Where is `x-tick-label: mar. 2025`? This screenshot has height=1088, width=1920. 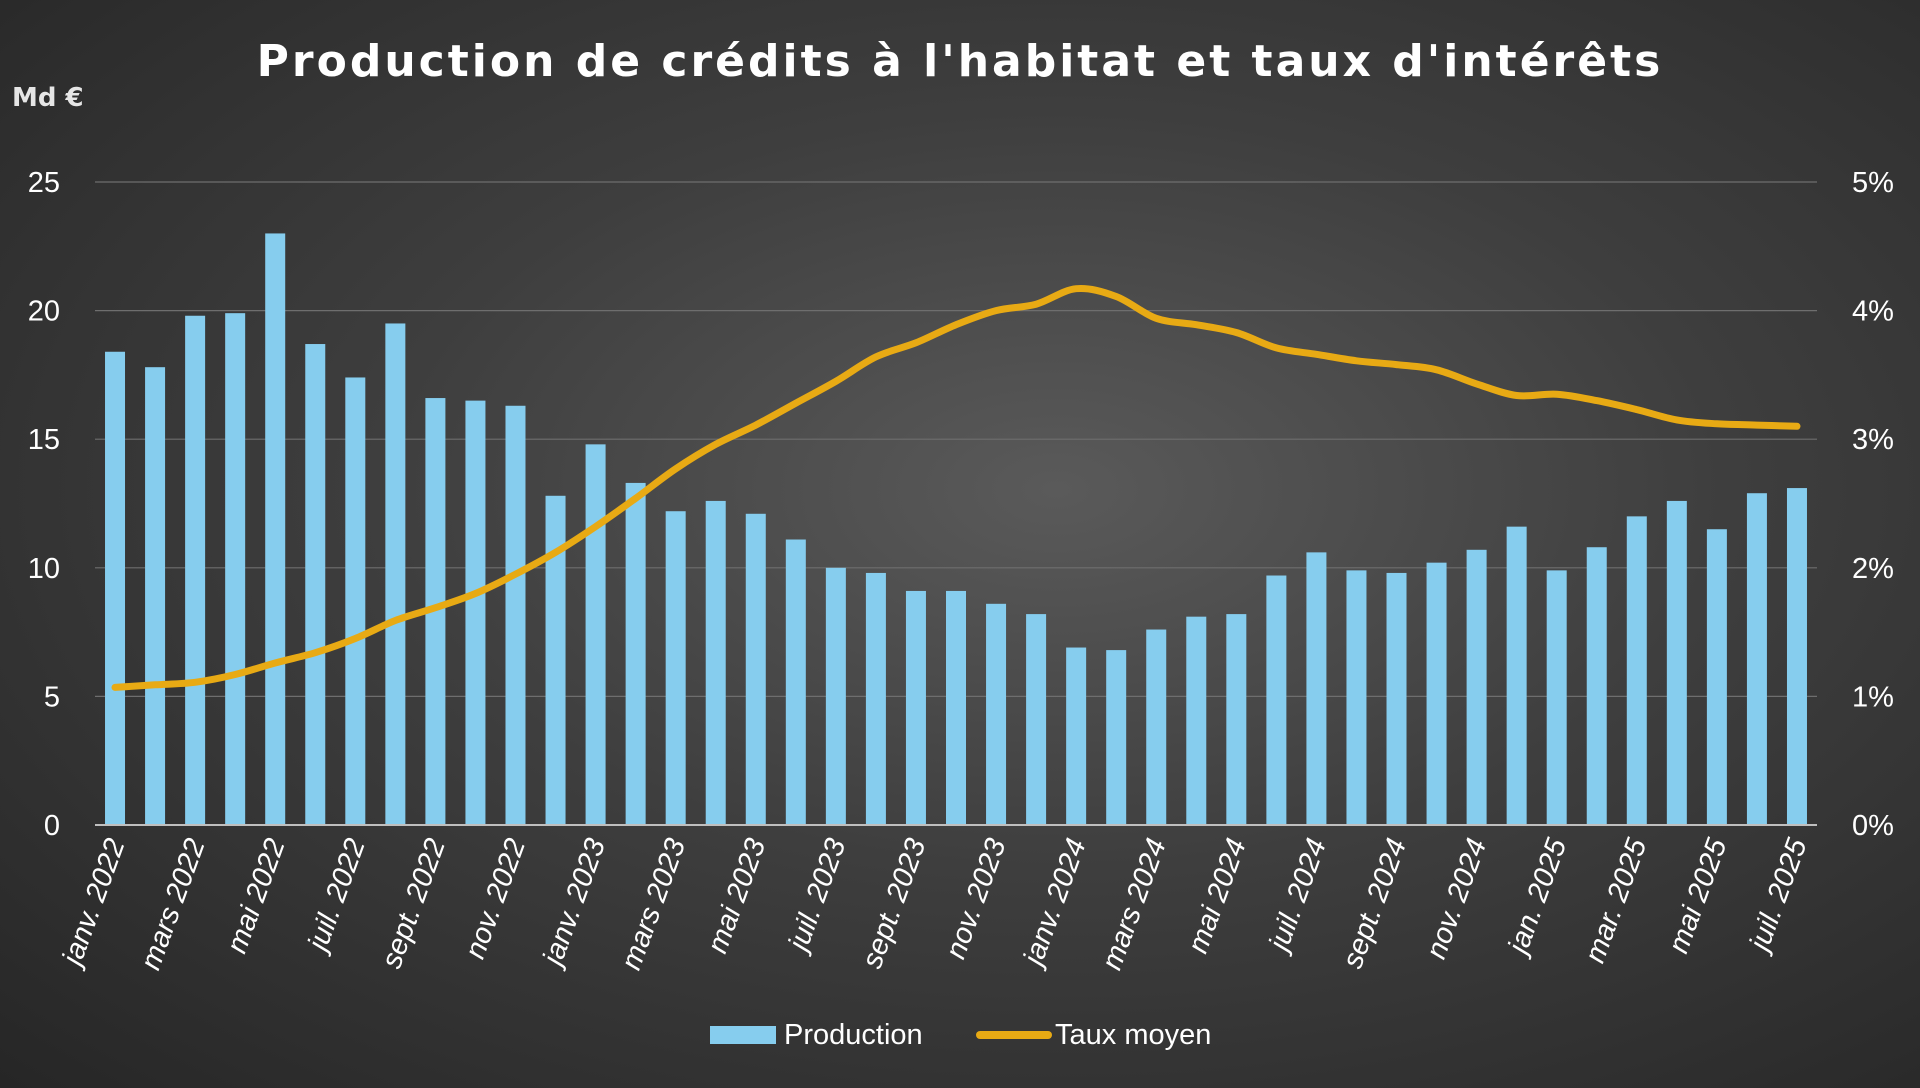
x-tick-label: mar. 2025 is located at coordinates (1616, 900).